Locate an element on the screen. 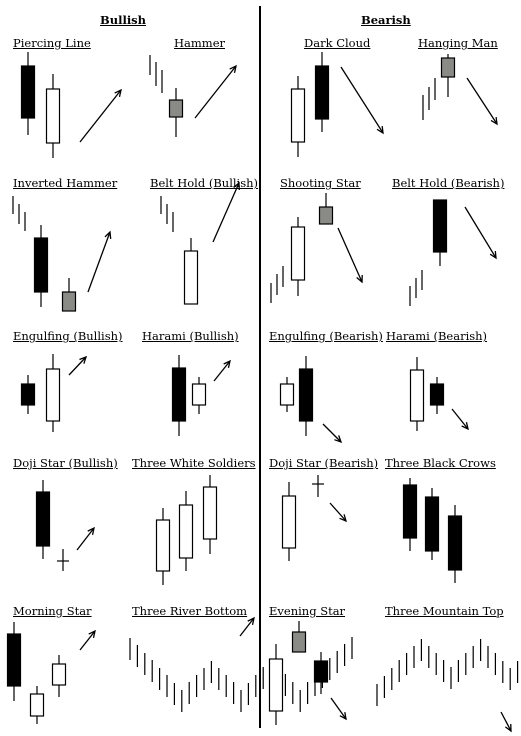 The width and height of the screenshot is (521, 736). evening-star-candle-1-body is located at coordinates (276, 685).